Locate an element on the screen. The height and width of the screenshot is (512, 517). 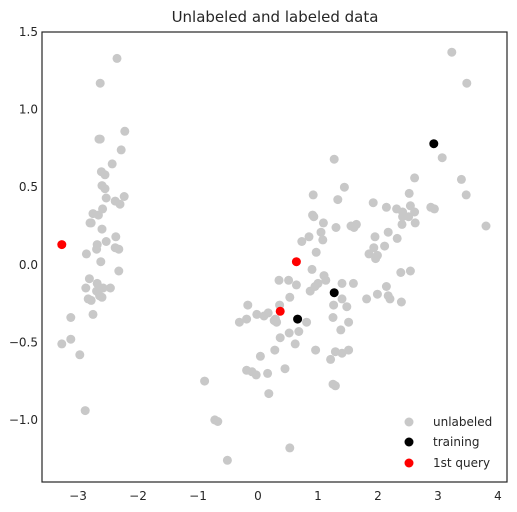
y-axis-ticks: −1.0 −0.5 0.0 0.5 1.0 1.5 is located at coordinates (23, 226).